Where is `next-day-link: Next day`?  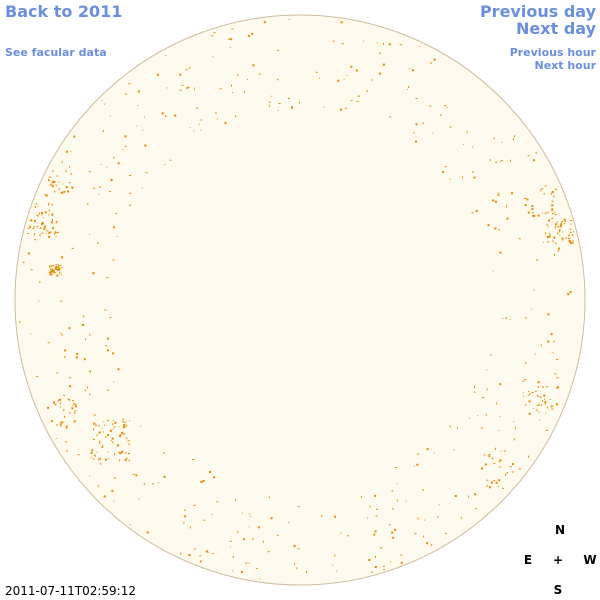 next-day-link: Next day is located at coordinates (556, 28).